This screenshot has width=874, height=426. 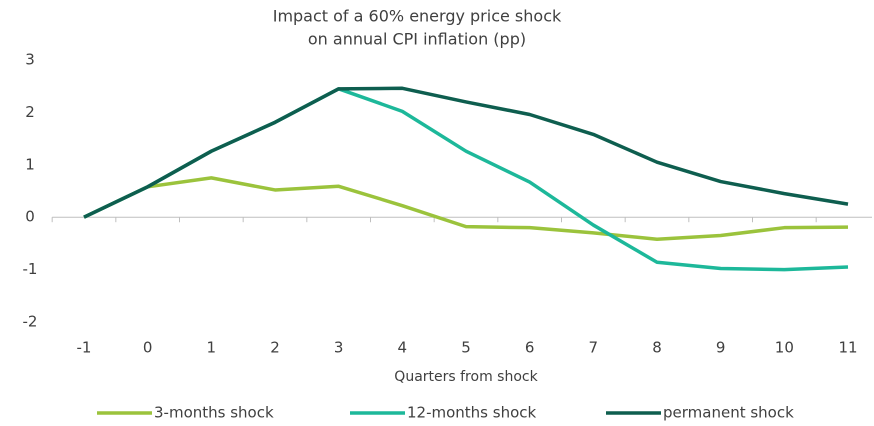 I want to click on x-axis-title: Quarters from shock, so click(x=466, y=377).